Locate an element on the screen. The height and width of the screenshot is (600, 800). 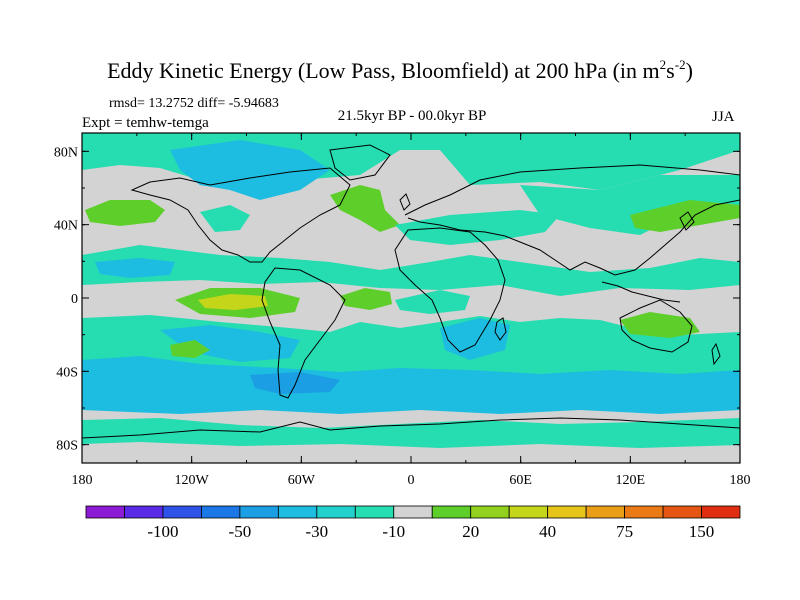
antarctic-teal is located at coordinates (411, 433).